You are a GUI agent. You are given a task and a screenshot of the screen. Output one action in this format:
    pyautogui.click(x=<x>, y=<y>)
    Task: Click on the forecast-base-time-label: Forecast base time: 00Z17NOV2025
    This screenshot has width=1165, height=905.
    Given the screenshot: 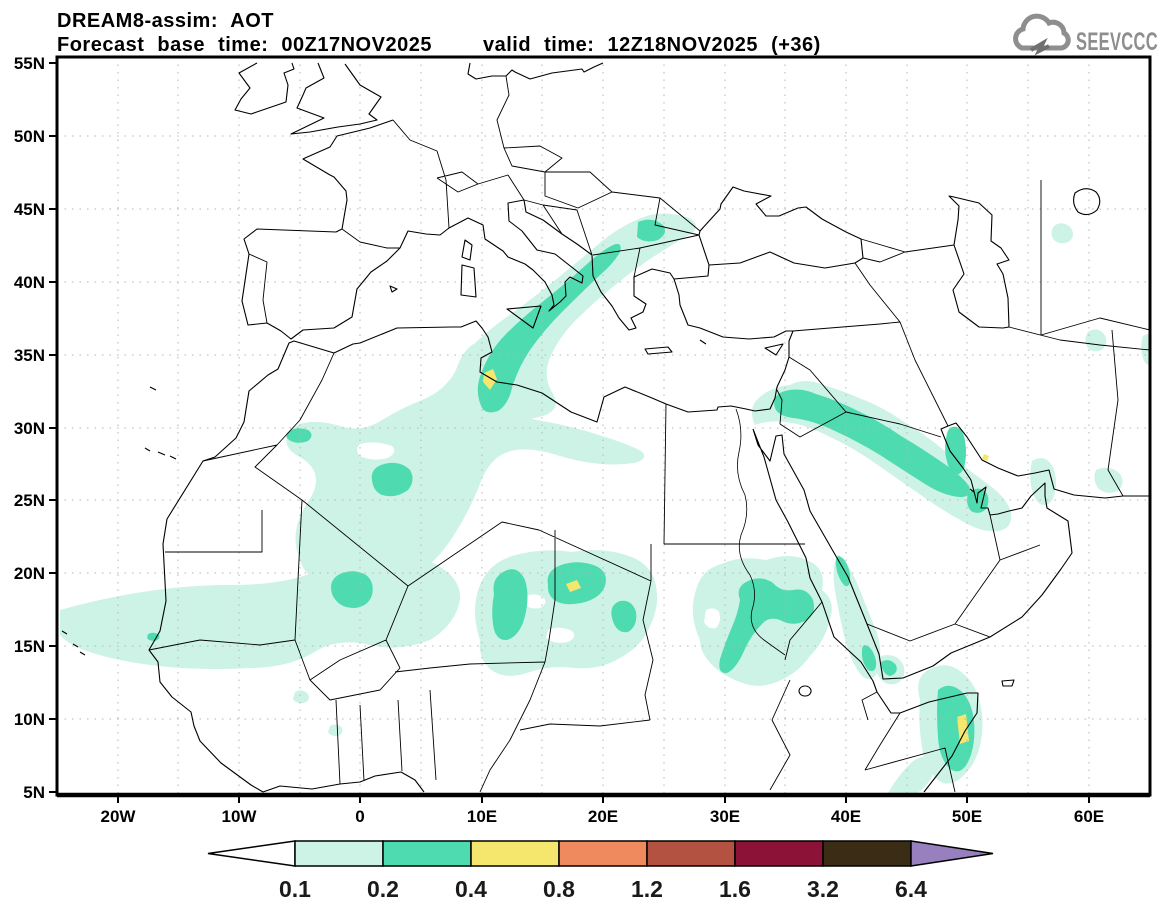 What is the action you would take?
    pyautogui.click(x=244, y=45)
    